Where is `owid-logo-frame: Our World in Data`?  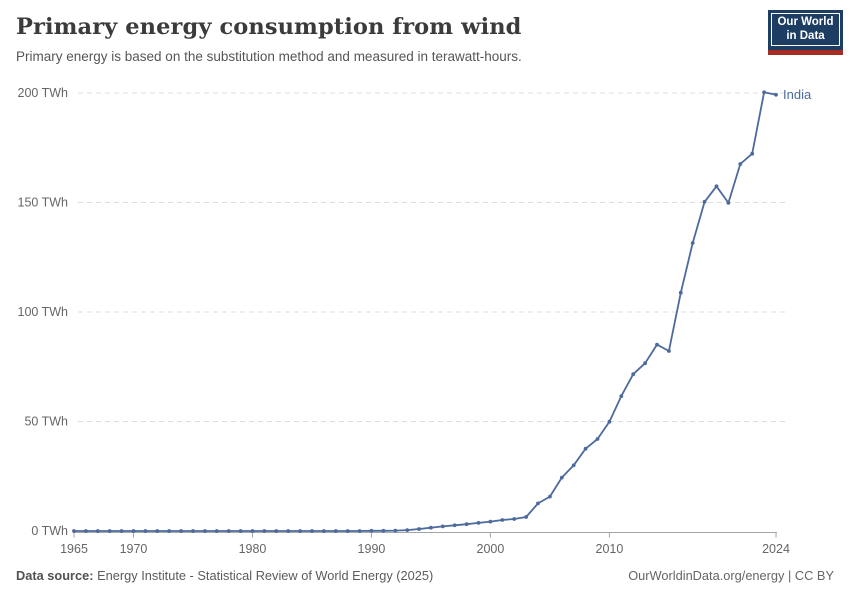 owid-logo-frame: Our World in Data is located at coordinates (805, 29).